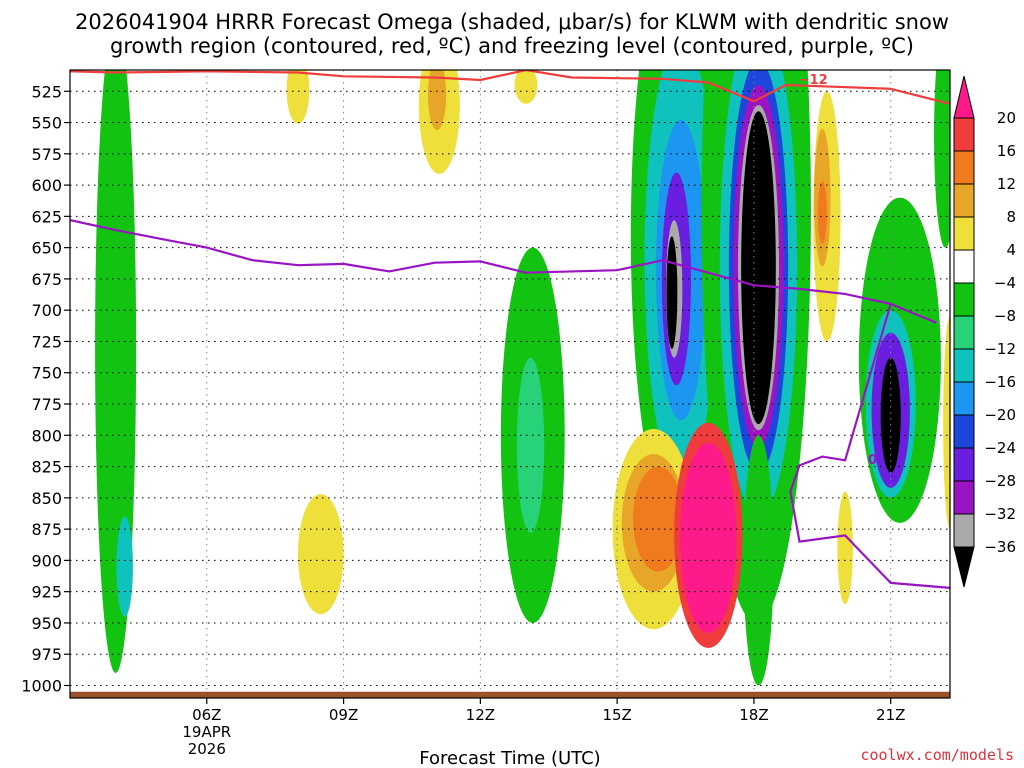 The image size is (1024, 768). What do you see at coordinates (937, 755) in the screenshot?
I see `credit-text: coolwx.com/models` at bounding box center [937, 755].